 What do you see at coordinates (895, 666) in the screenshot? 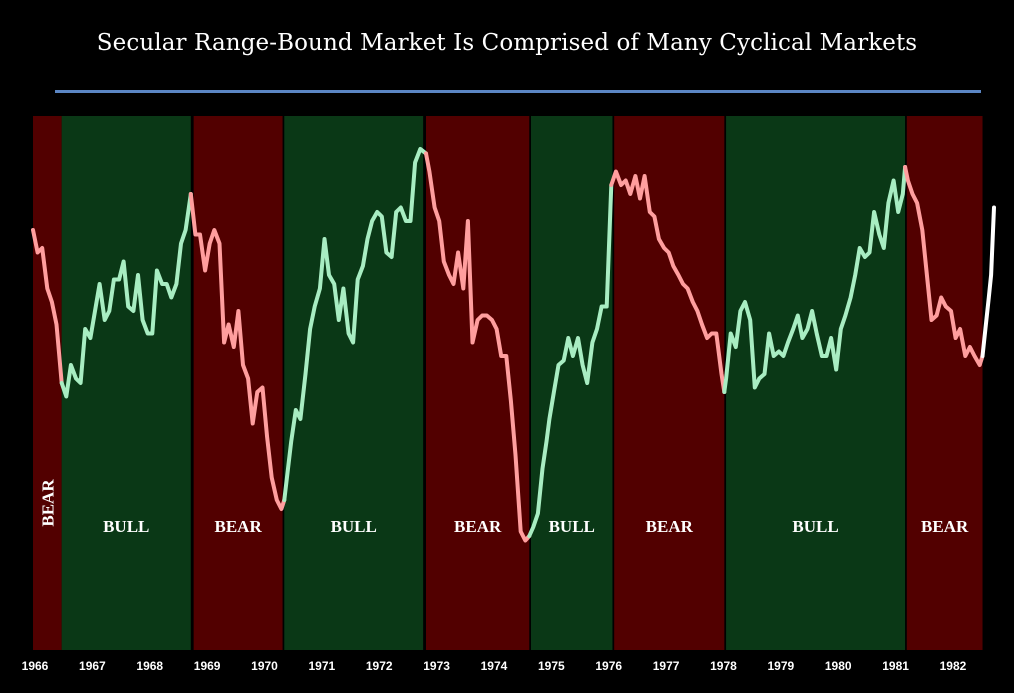
I see `x-tick-label-1981: 1981` at bounding box center [895, 666].